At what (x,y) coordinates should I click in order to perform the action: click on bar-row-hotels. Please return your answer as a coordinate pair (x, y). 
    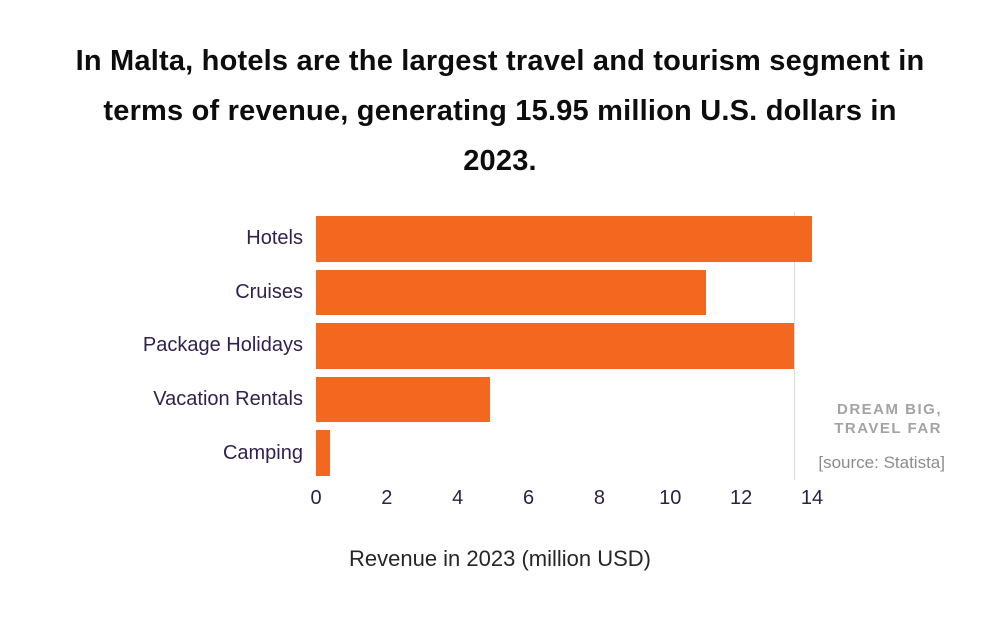
    Looking at the image, I should click on (564, 239).